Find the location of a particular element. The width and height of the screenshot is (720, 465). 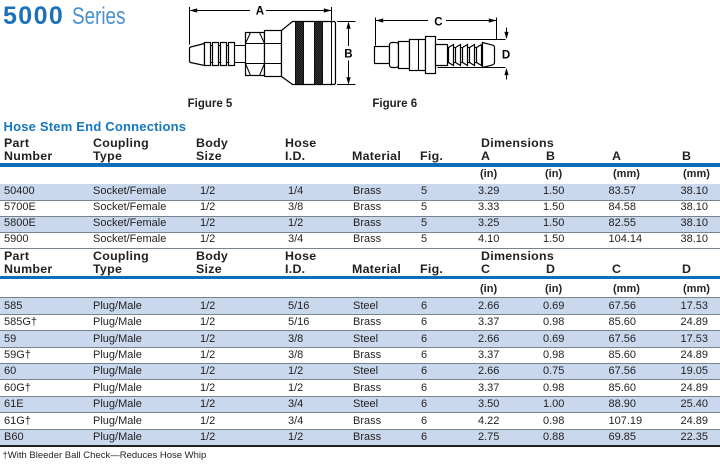

svg-text: C is located at coordinates (438, 22).